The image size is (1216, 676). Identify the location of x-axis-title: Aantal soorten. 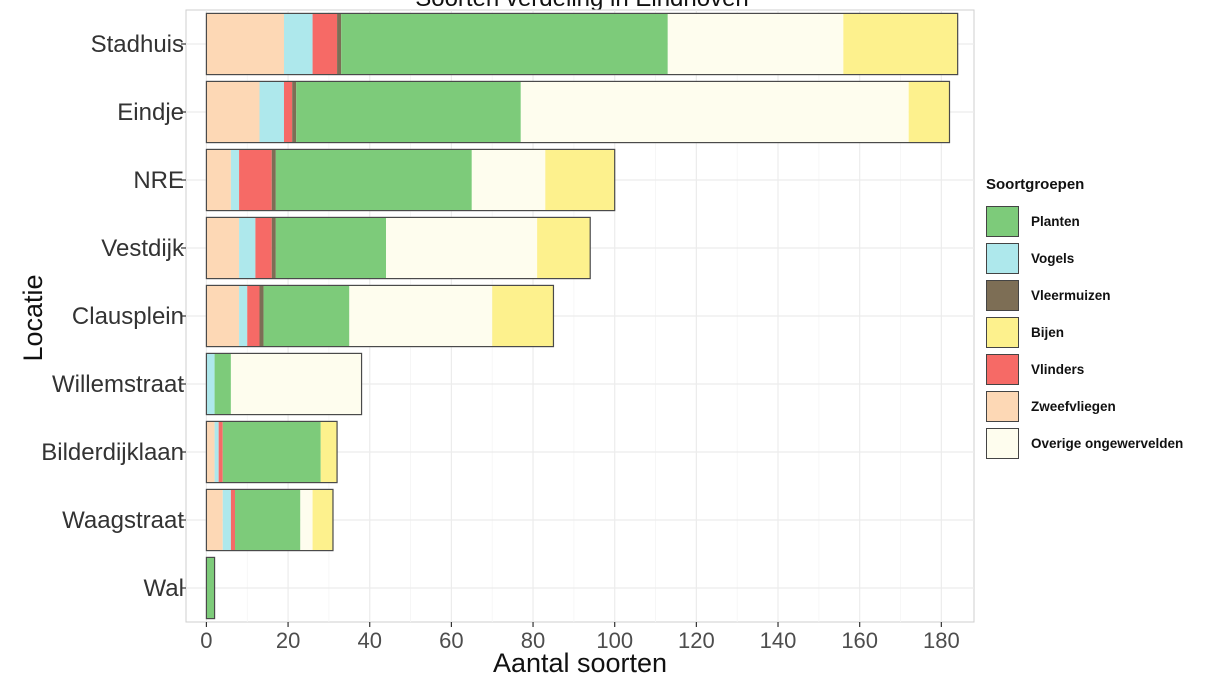
(580, 662).